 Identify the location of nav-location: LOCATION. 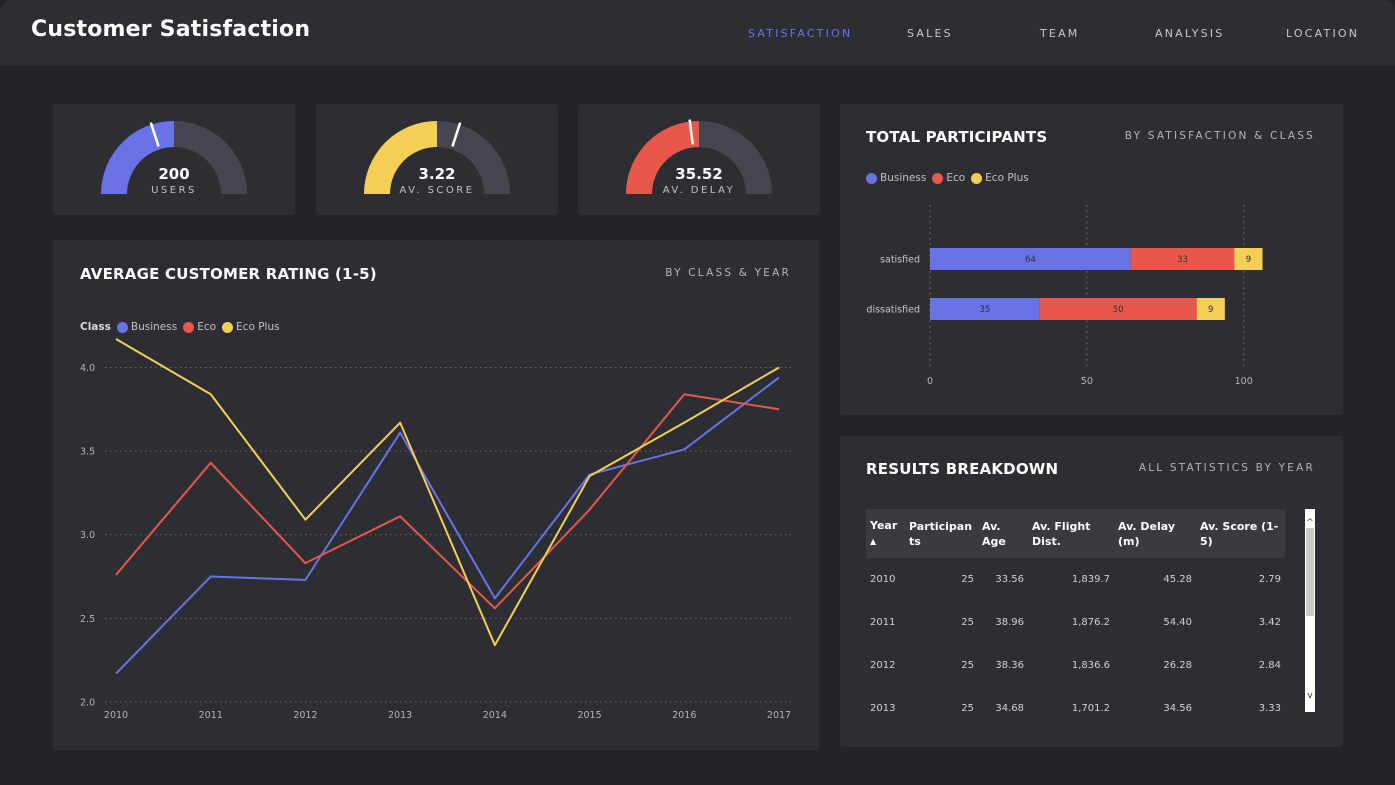
(1323, 33).